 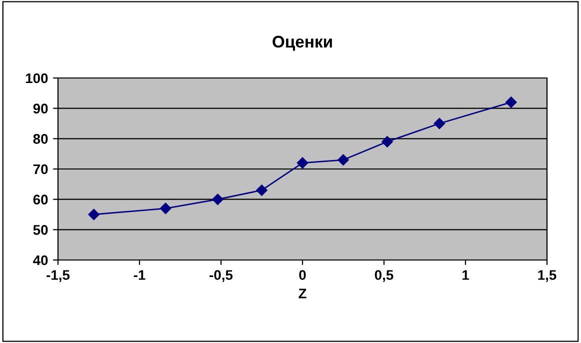 What do you see at coordinates (465, 275) in the screenshot?
I see `x-tick-label: 1` at bounding box center [465, 275].